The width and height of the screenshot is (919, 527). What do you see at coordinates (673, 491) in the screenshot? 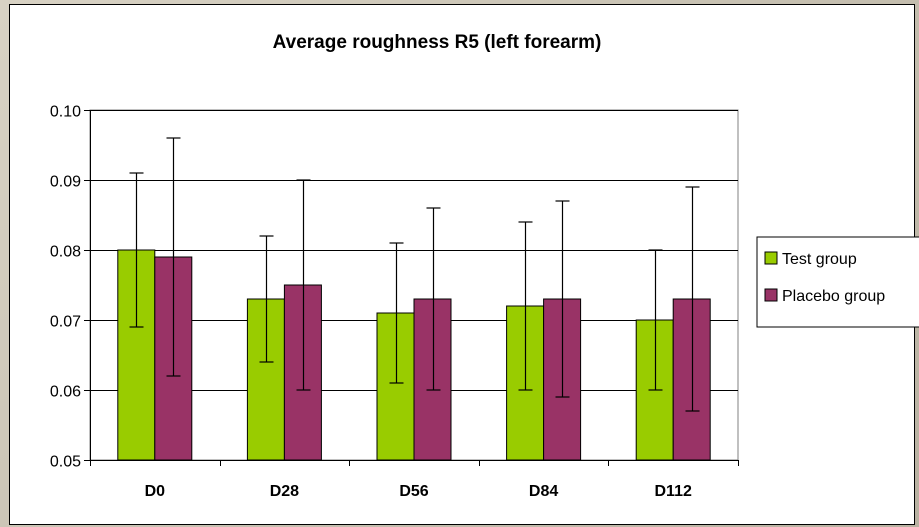
I see `x-tick-label: D112` at bounding box center [673, 491].